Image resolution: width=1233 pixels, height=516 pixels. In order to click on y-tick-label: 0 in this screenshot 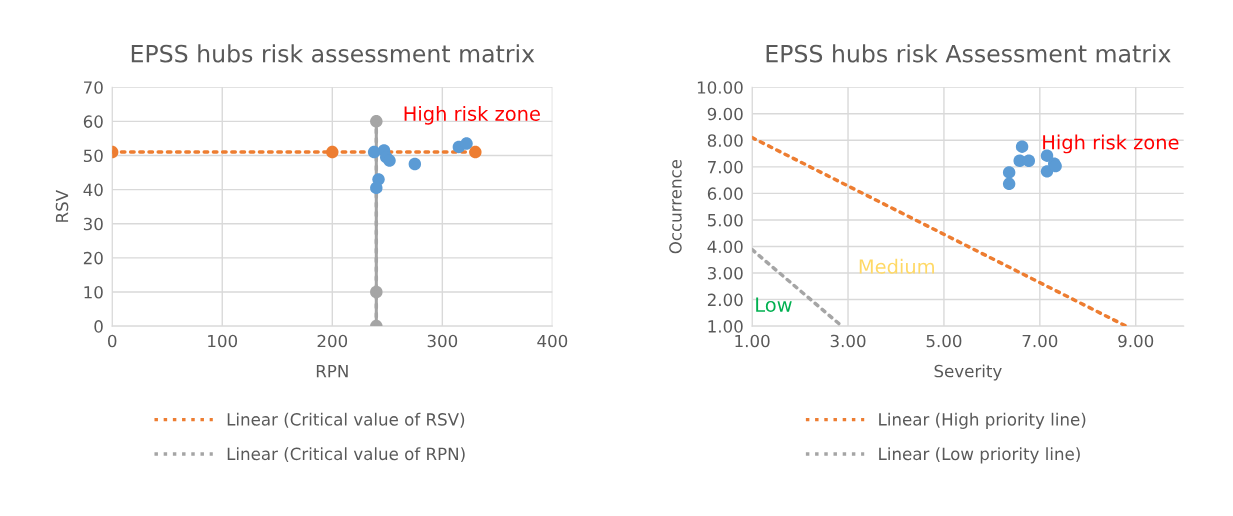, I will do `click(98, 326)`.